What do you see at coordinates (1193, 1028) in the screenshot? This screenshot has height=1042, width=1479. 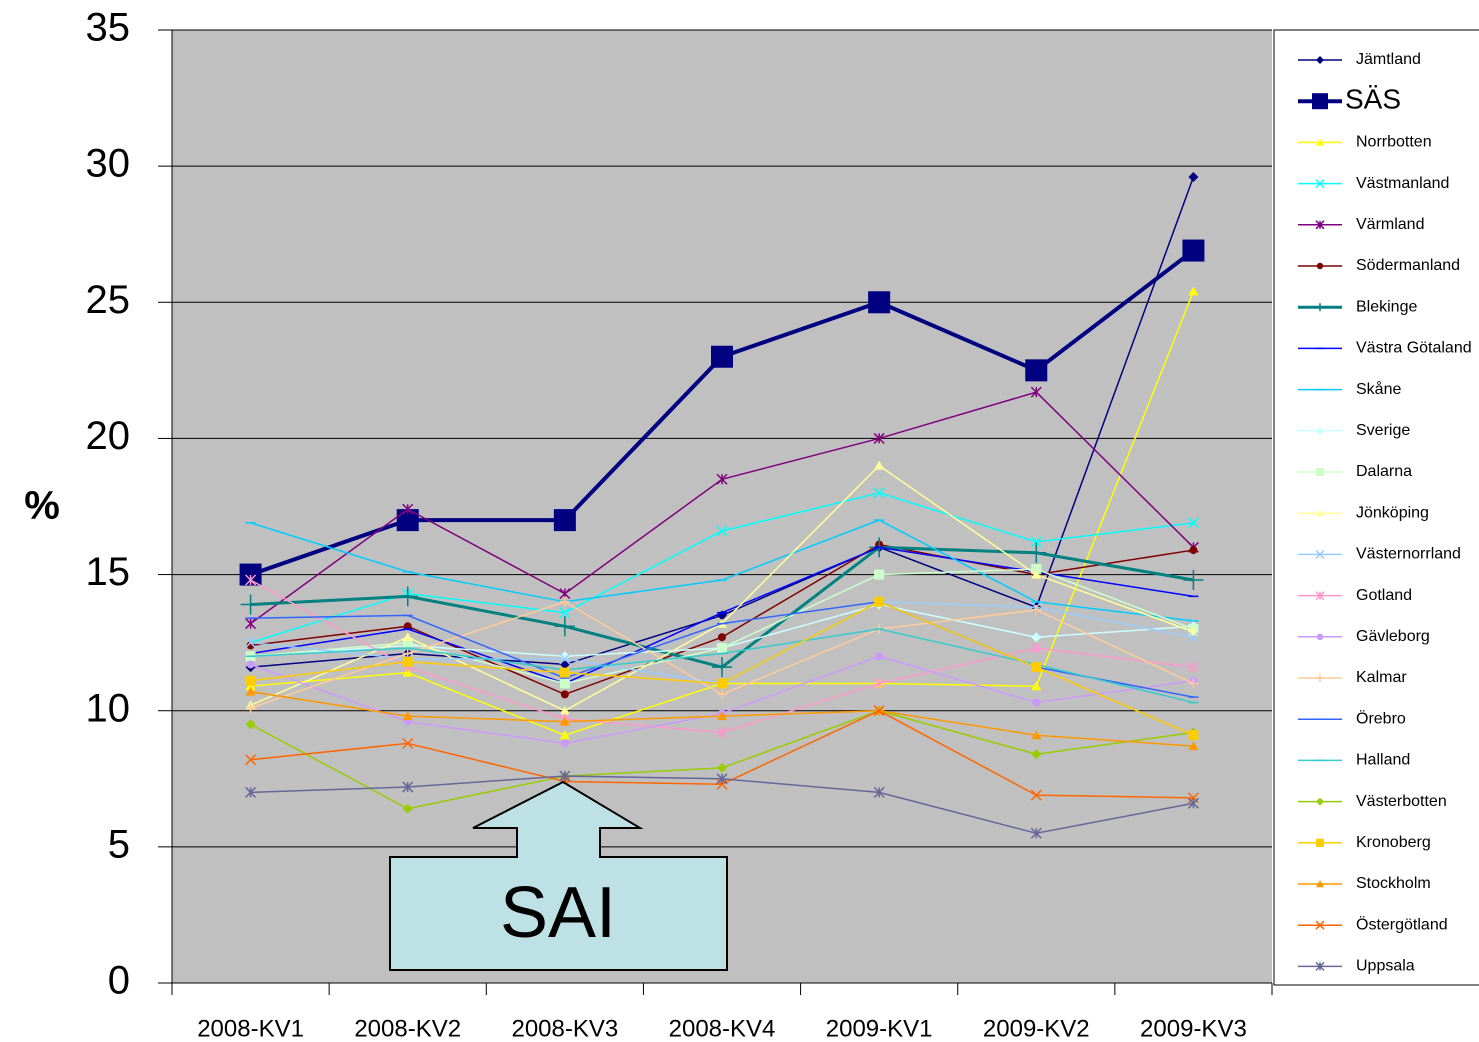 I see `x-tick-label: 2009-KV3` at bounding box center [1193, 1028].